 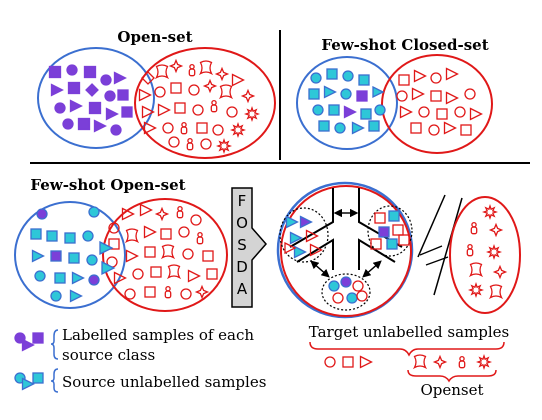 I want to click on few-shot-open-set-panel, so click(x=121, y=255).